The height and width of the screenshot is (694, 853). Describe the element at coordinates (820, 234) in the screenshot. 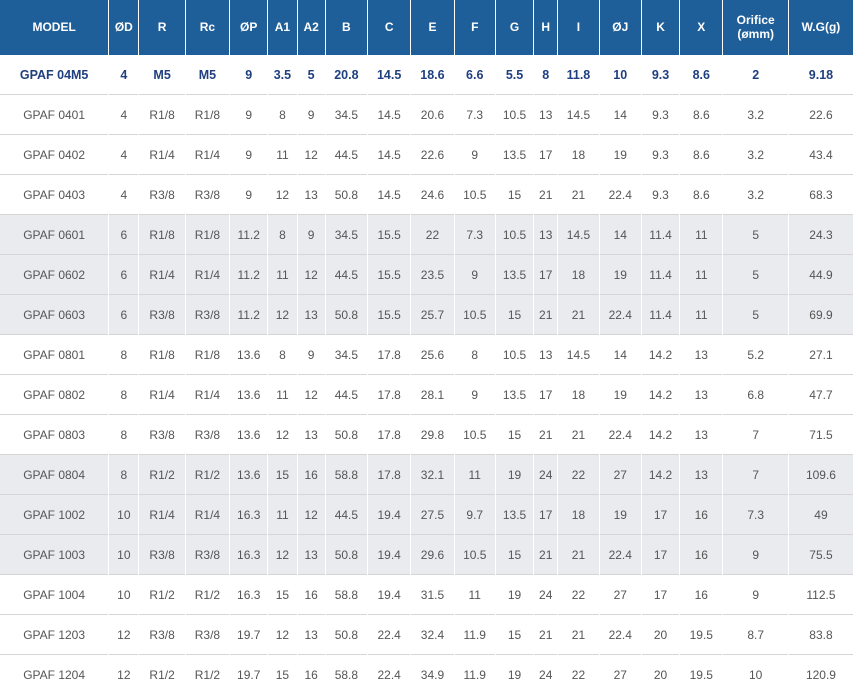

I see `table-cell: 24.3` at that location.